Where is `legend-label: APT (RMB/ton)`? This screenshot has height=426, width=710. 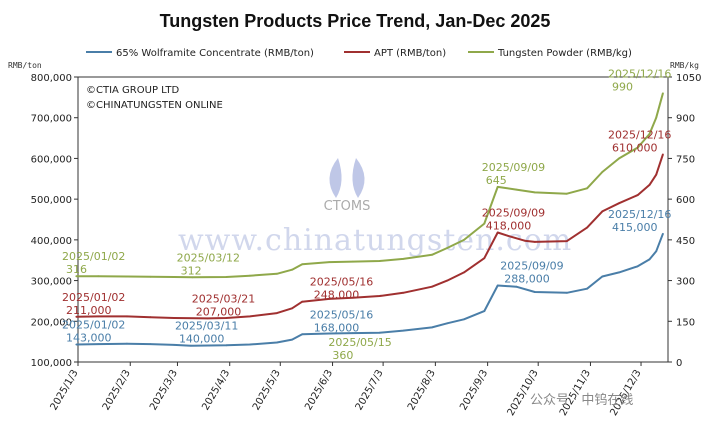
legend-label: APT (RMB/ton) is located at coordinates (410, 53).